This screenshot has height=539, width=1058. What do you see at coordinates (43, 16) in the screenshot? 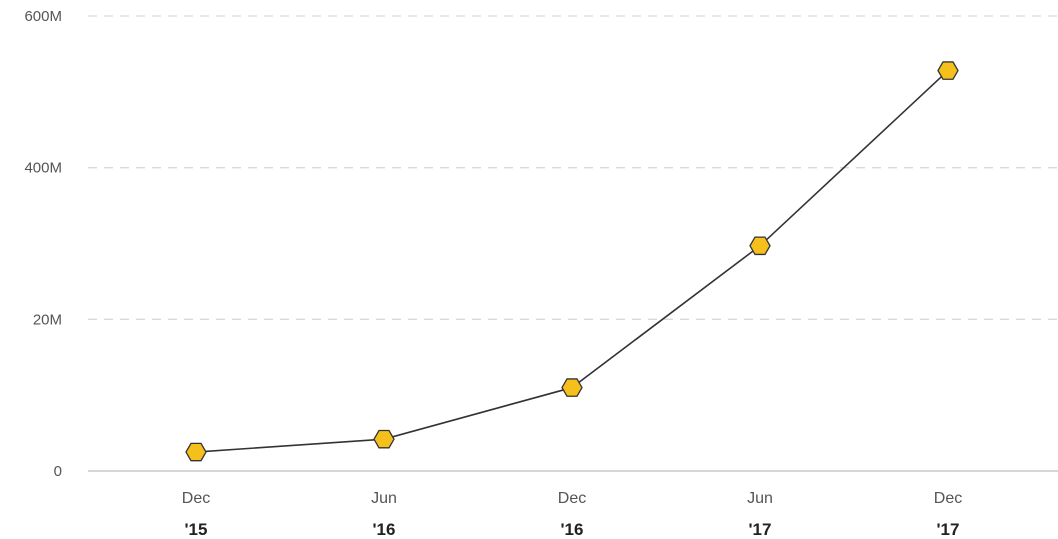
I see `y-tick-label: 600M` at bounding box center [43, 16].